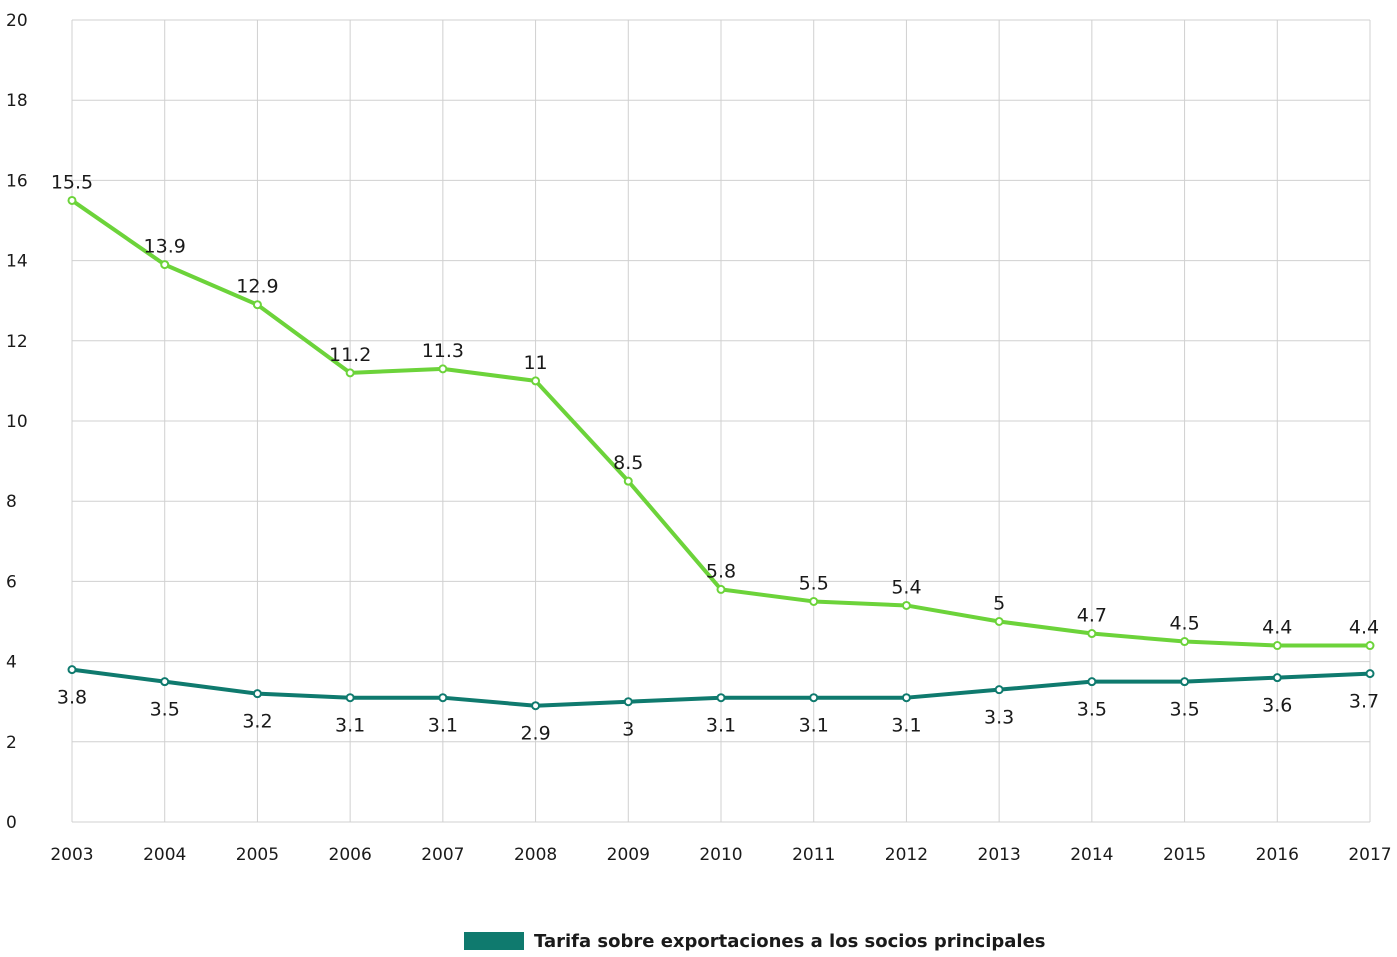  I want to click on data-label: 5, so click(999, 604).